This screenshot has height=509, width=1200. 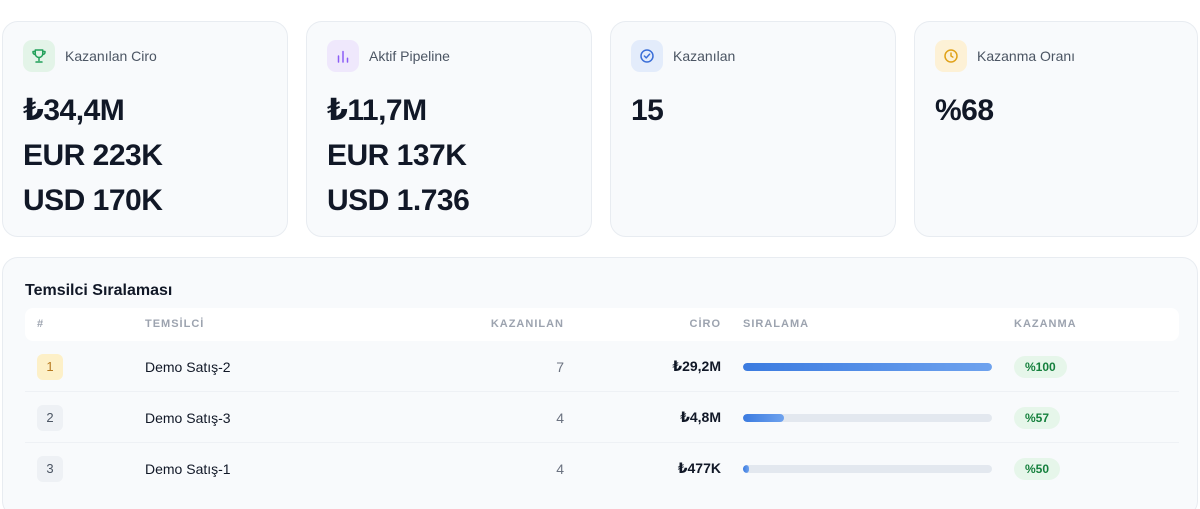 I want to click on kpi-value: 15, so click(x=647, y=110).